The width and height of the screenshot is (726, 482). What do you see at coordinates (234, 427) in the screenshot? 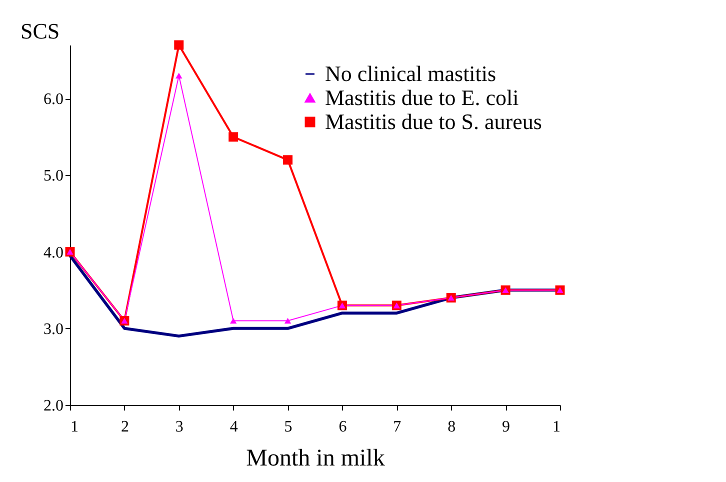
I see `x-tick-label: 4` at bounding box center [234, 427].